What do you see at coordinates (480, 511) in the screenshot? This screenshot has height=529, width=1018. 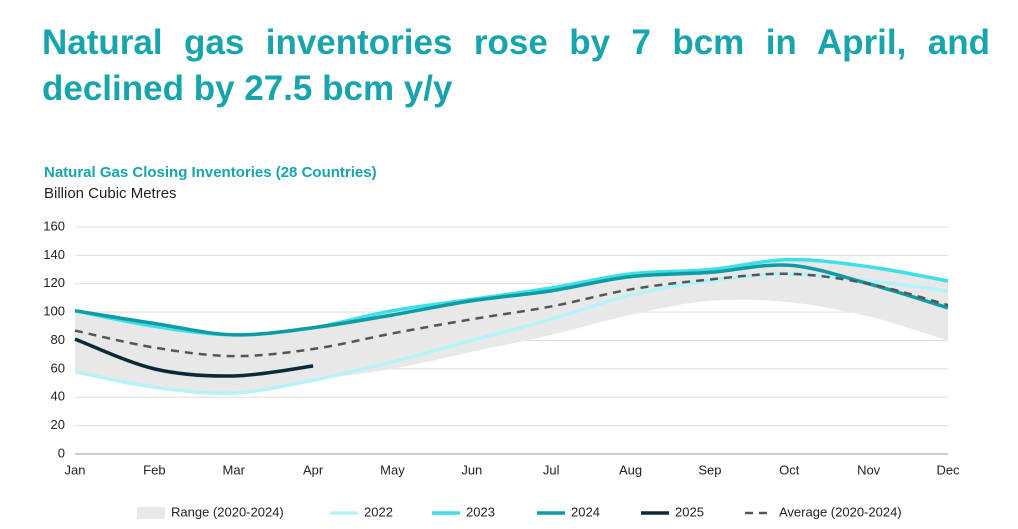 I see `legend-label: 2023` at bounding box center [480, 511].